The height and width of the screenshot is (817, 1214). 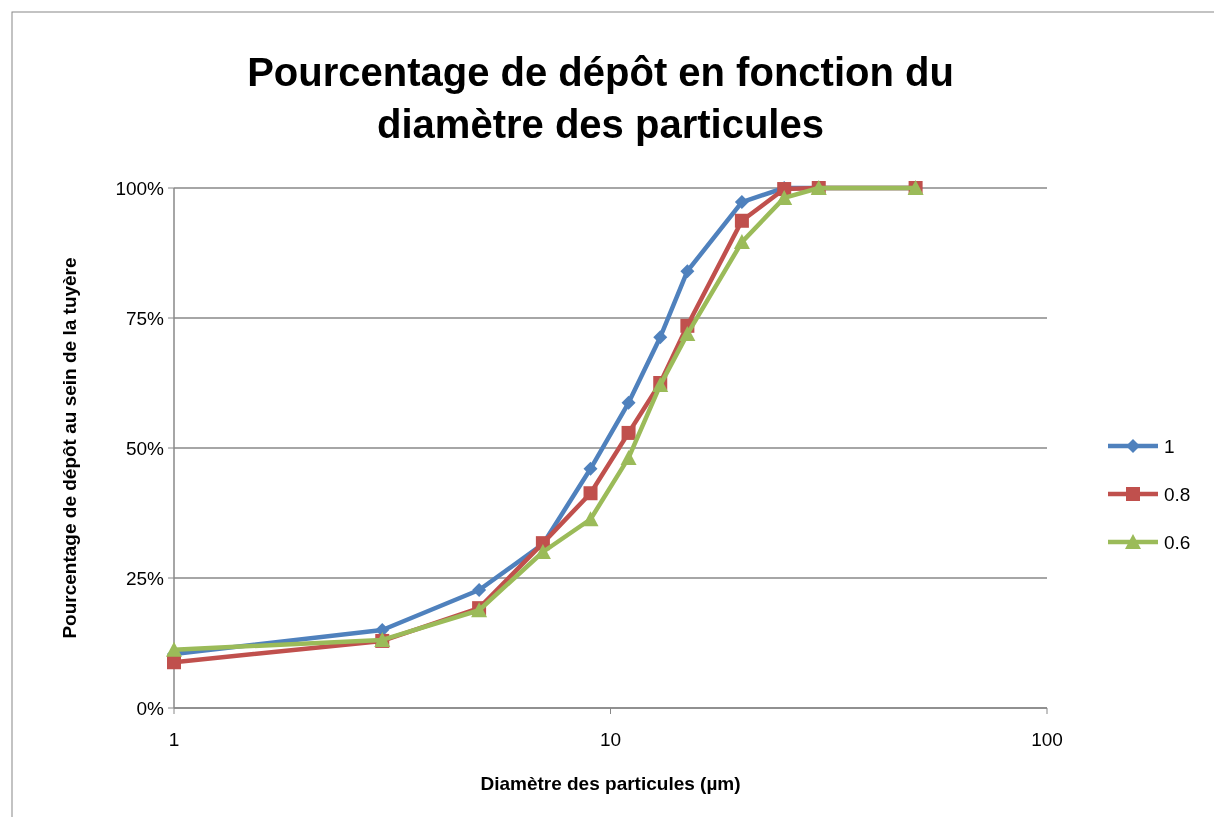 What do you see at coordinates (145, 448) in the screenshot?
I see `y-tick-label: 50%` at bounding box center [145, 448].